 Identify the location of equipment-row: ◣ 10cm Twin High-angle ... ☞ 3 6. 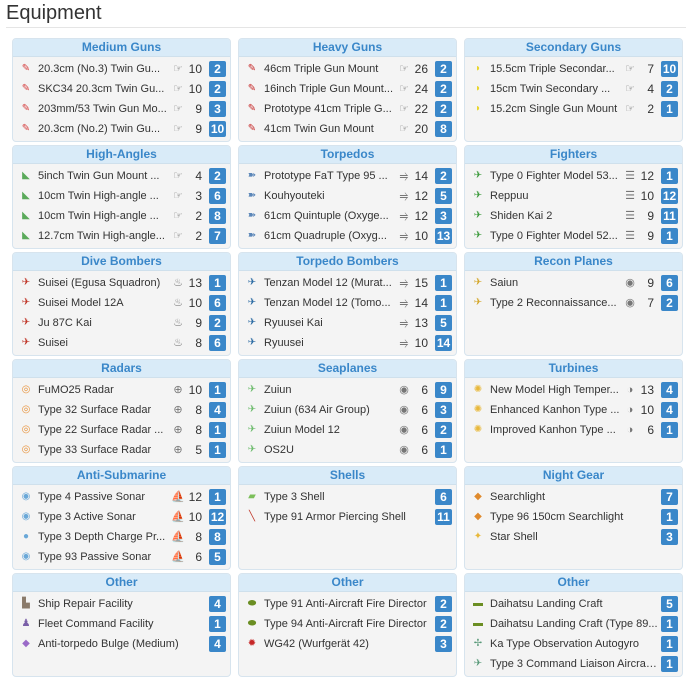
(121, 196).